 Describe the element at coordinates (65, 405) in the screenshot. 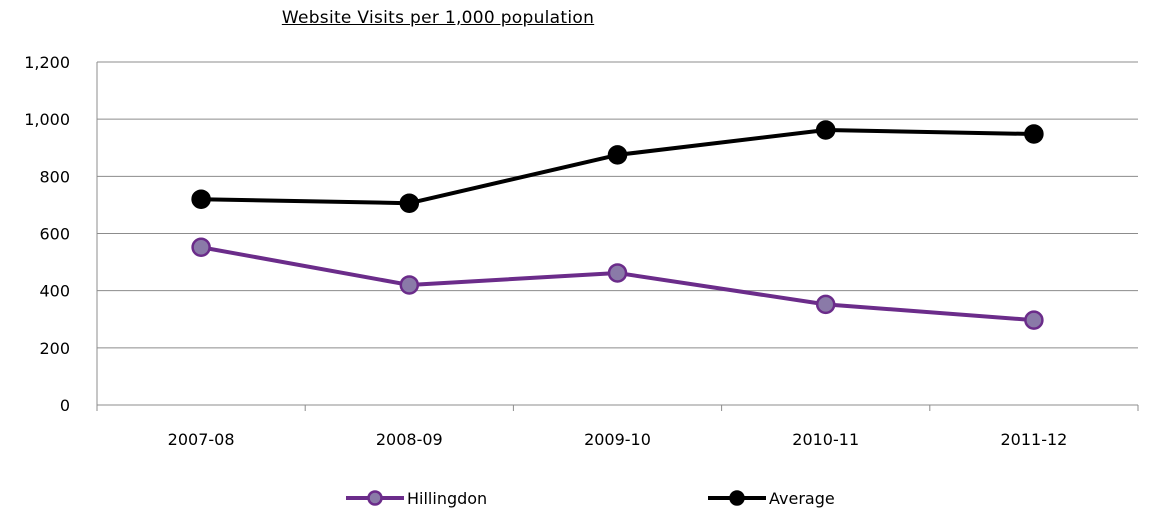

I see `y-tick-label: 0` at that location.